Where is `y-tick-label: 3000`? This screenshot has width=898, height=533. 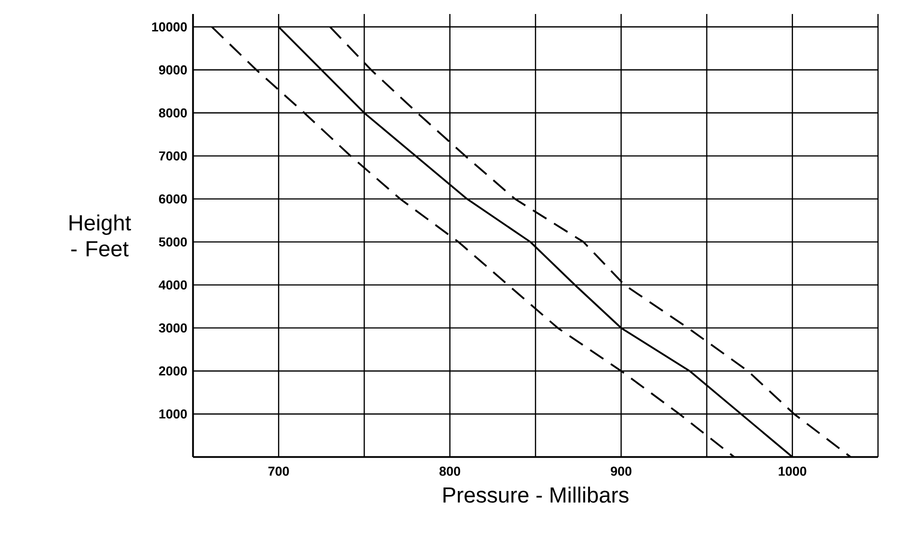 y-tick-label: 3000 is located at coordinates (172, 328).